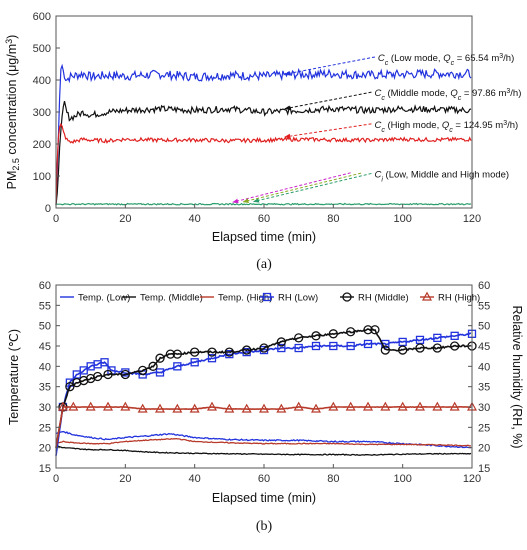 The image size is (527, 550). I want to click on annotation-ci-text: Ci (Low, Middle and High mode), so click(441, 176).